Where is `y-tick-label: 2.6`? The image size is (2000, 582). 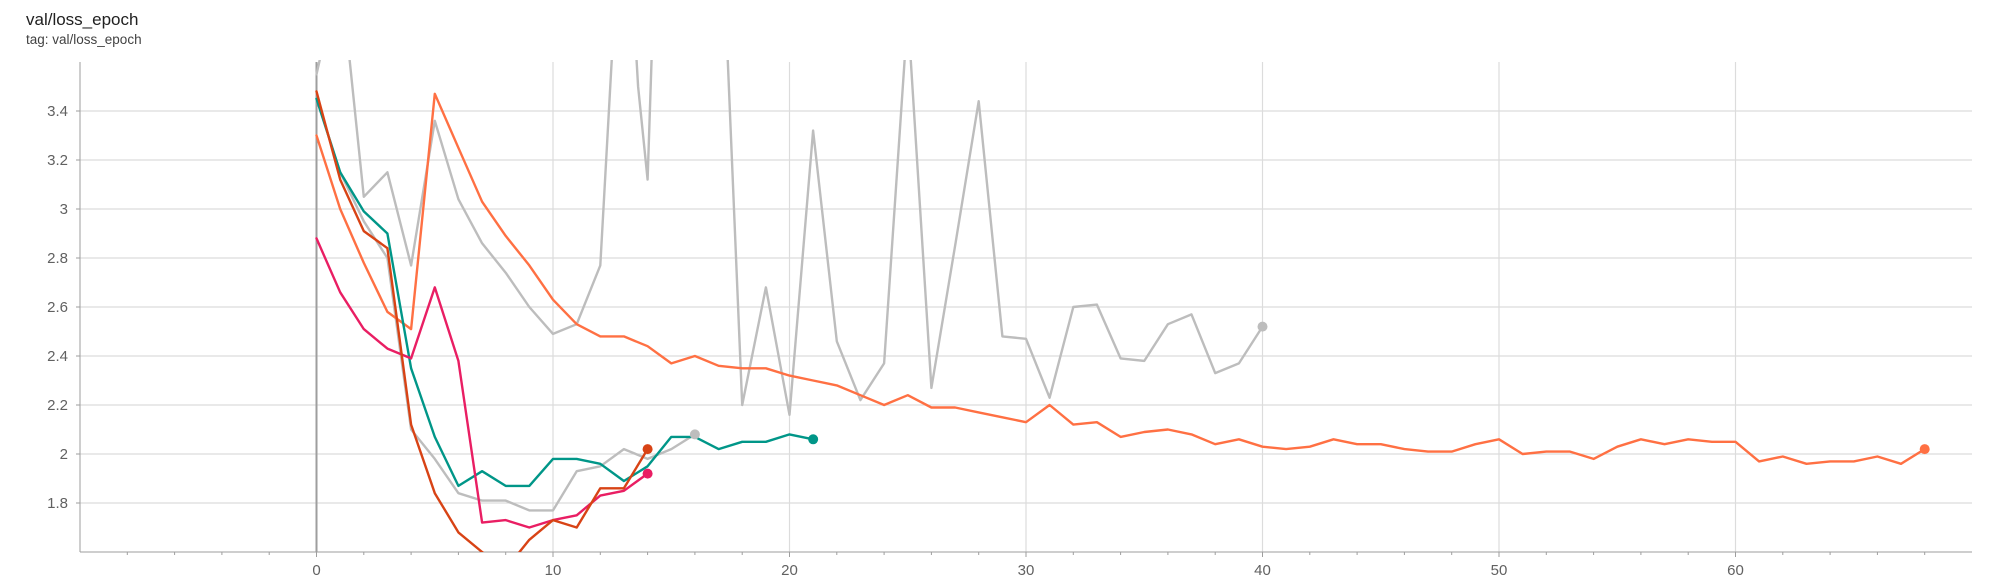
y-tick-label: 2.6 is located at coordinates (57, 307).